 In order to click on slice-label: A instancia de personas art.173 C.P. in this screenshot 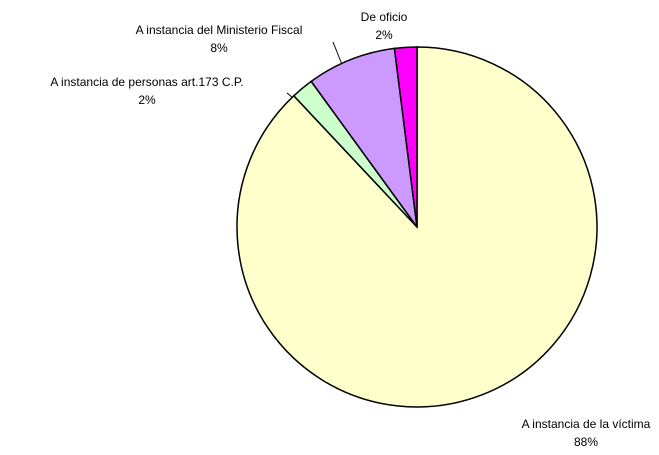, I will do `click(146, 82)`.